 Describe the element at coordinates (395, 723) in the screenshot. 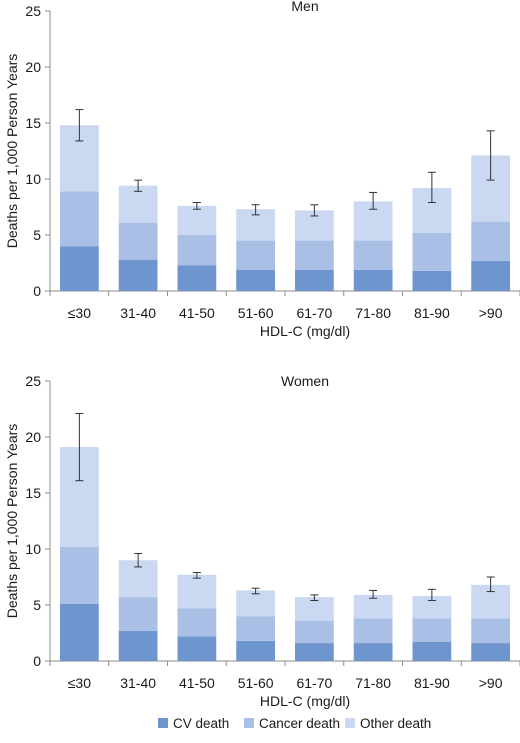

I see `legend-label-other: Other death` at that location.